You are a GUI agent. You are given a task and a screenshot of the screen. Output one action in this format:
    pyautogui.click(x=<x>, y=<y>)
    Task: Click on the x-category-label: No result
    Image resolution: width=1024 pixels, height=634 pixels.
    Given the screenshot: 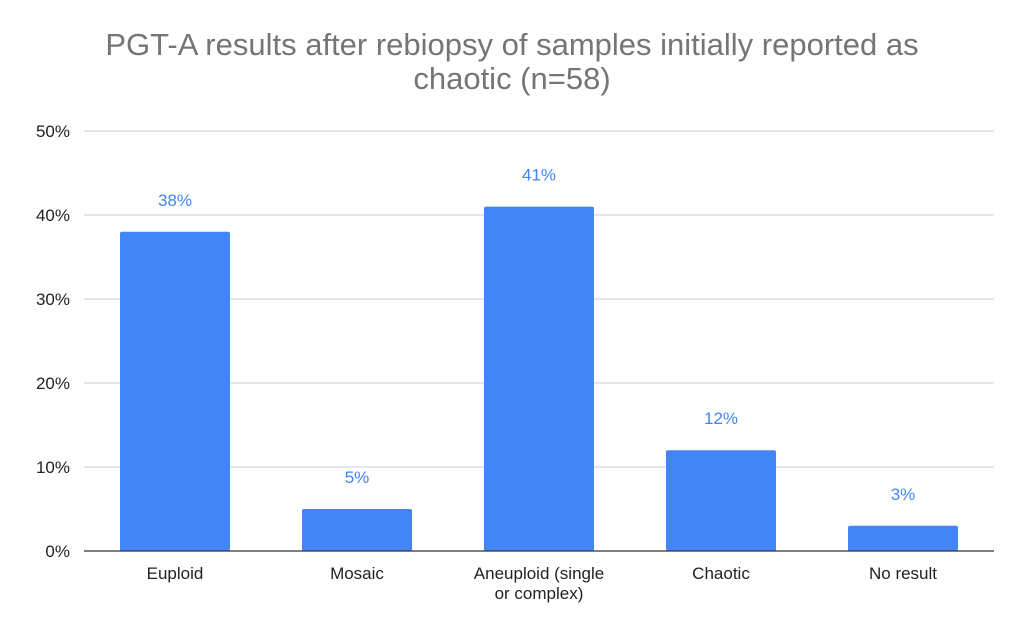 What is the action you would take?
    pyautogui.click(x=903, y=573)
    